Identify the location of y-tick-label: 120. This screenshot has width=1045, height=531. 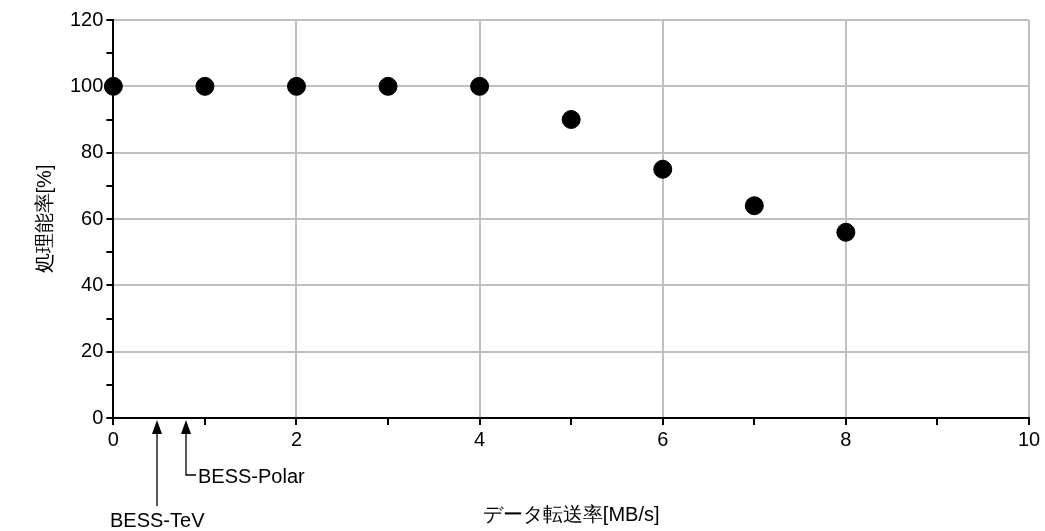
(86, 18).